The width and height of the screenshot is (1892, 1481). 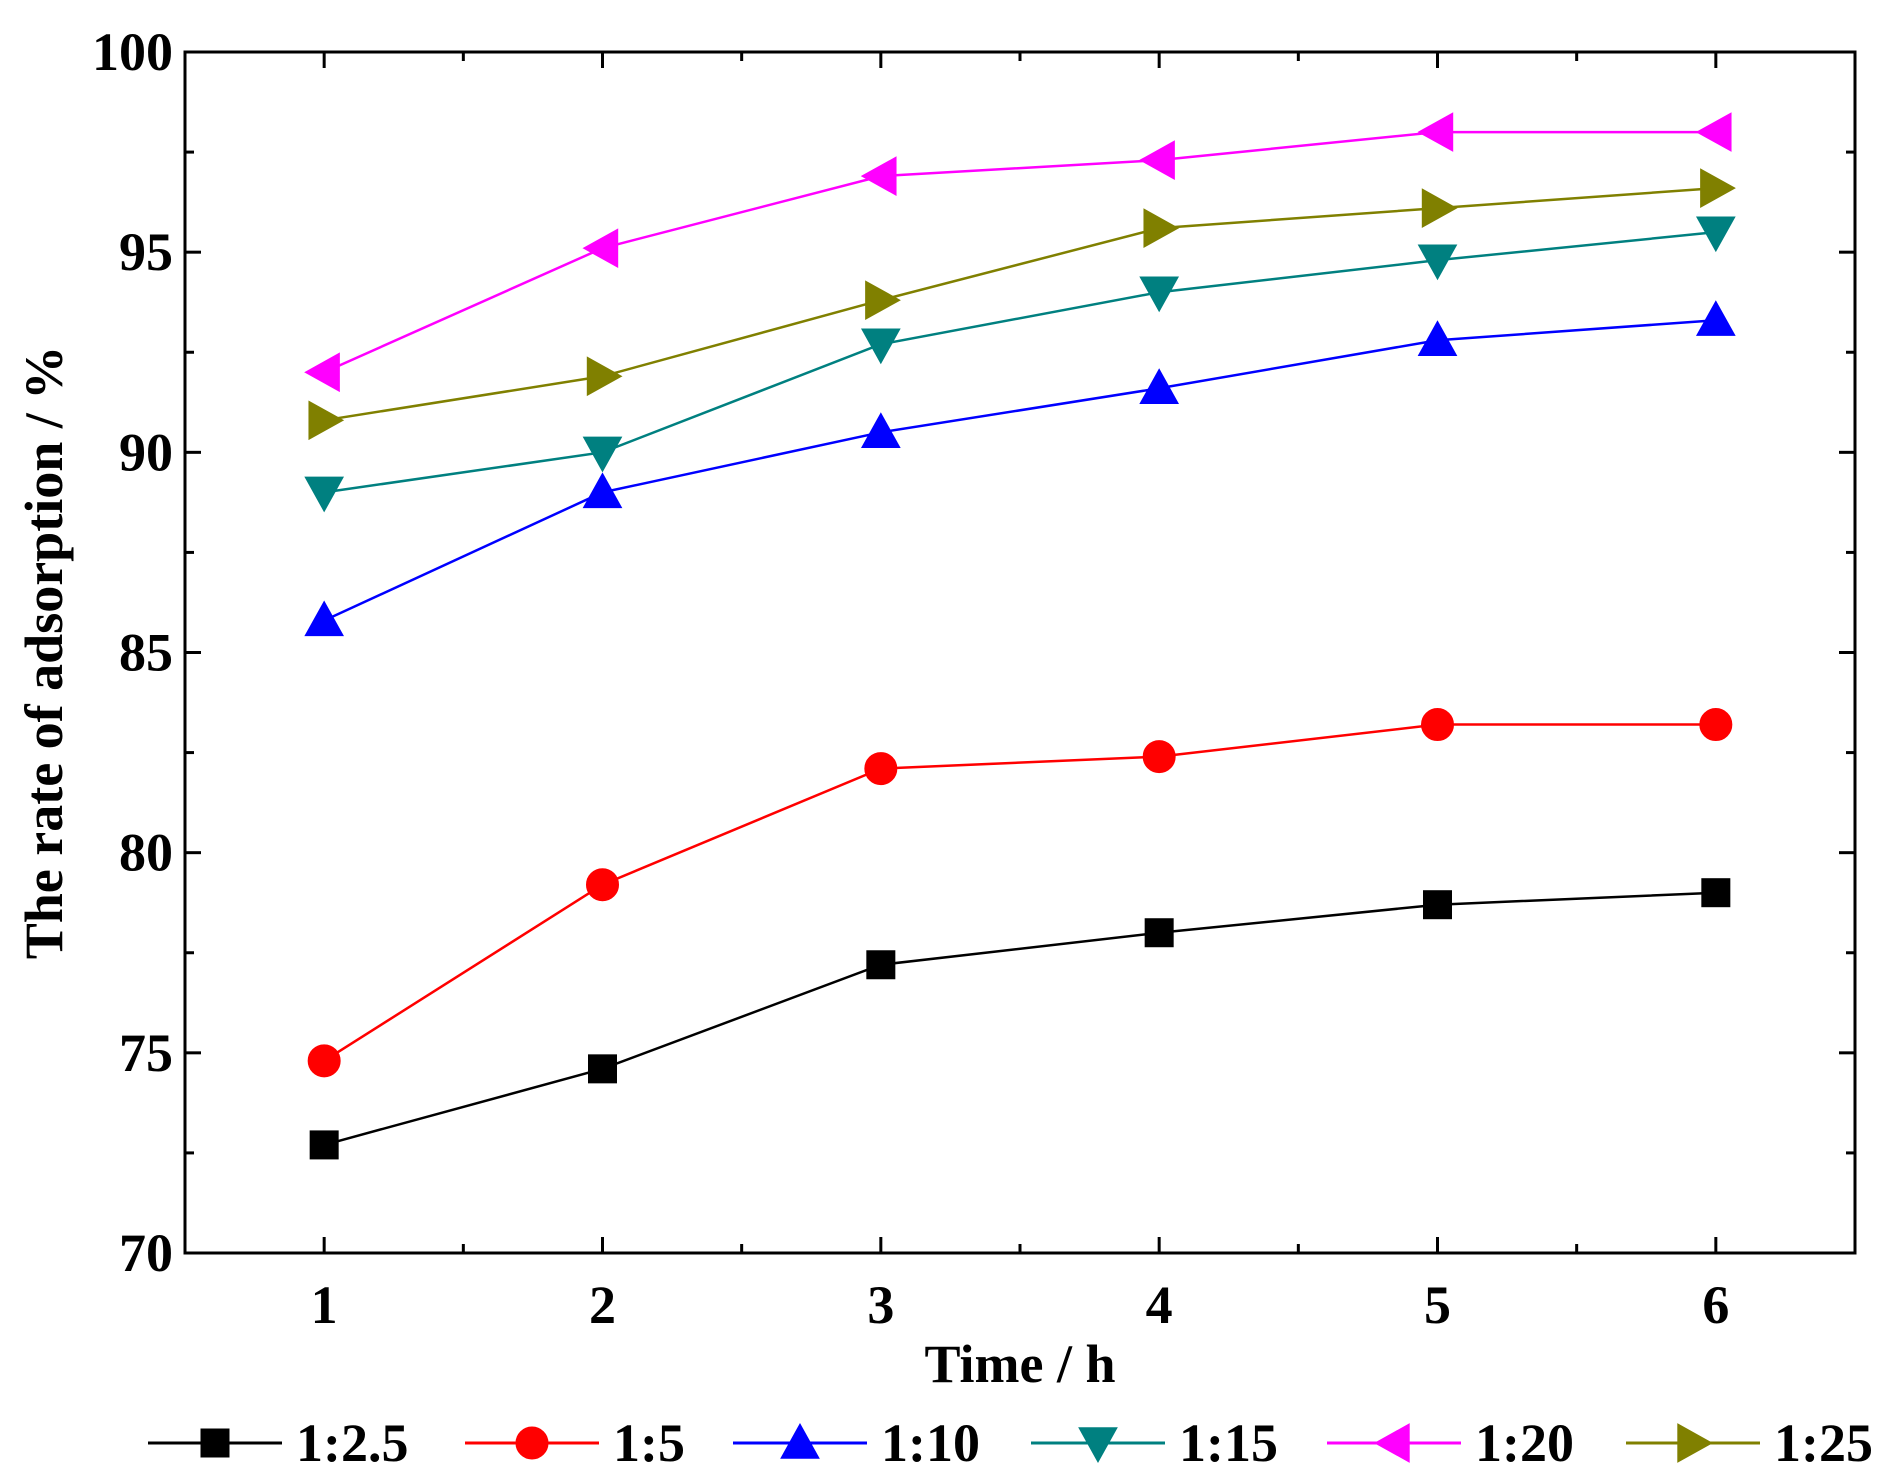 What do you see at coordinates (856, 1443) in the screenshot?
I see `legend-item-1:10: 1:10` at bounding box center [856, 1443].